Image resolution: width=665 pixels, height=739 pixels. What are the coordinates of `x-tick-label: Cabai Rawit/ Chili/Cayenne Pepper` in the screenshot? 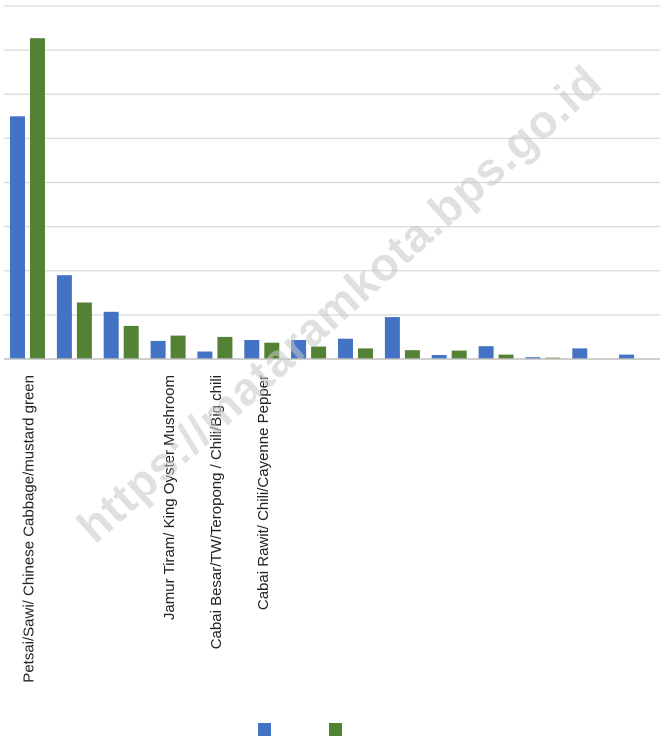 It's located at (263, 492).